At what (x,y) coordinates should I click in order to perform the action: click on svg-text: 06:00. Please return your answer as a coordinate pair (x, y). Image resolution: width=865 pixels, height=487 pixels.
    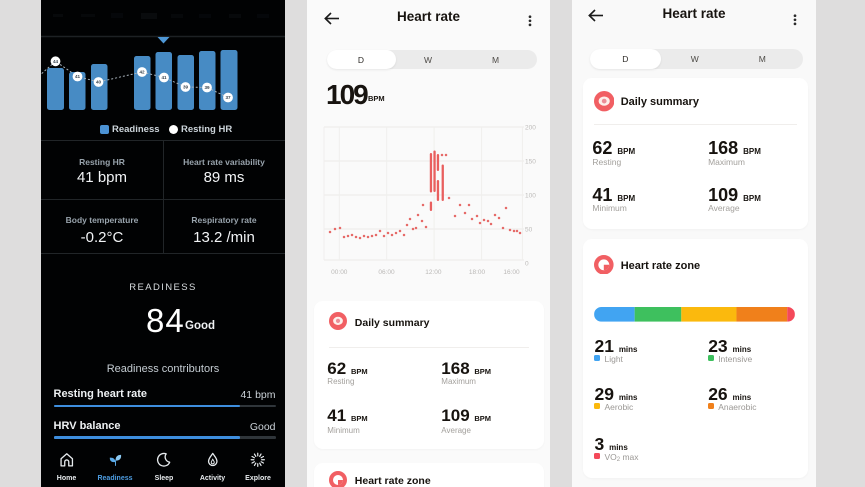
    Looking at the image, I should click on (386, 272).